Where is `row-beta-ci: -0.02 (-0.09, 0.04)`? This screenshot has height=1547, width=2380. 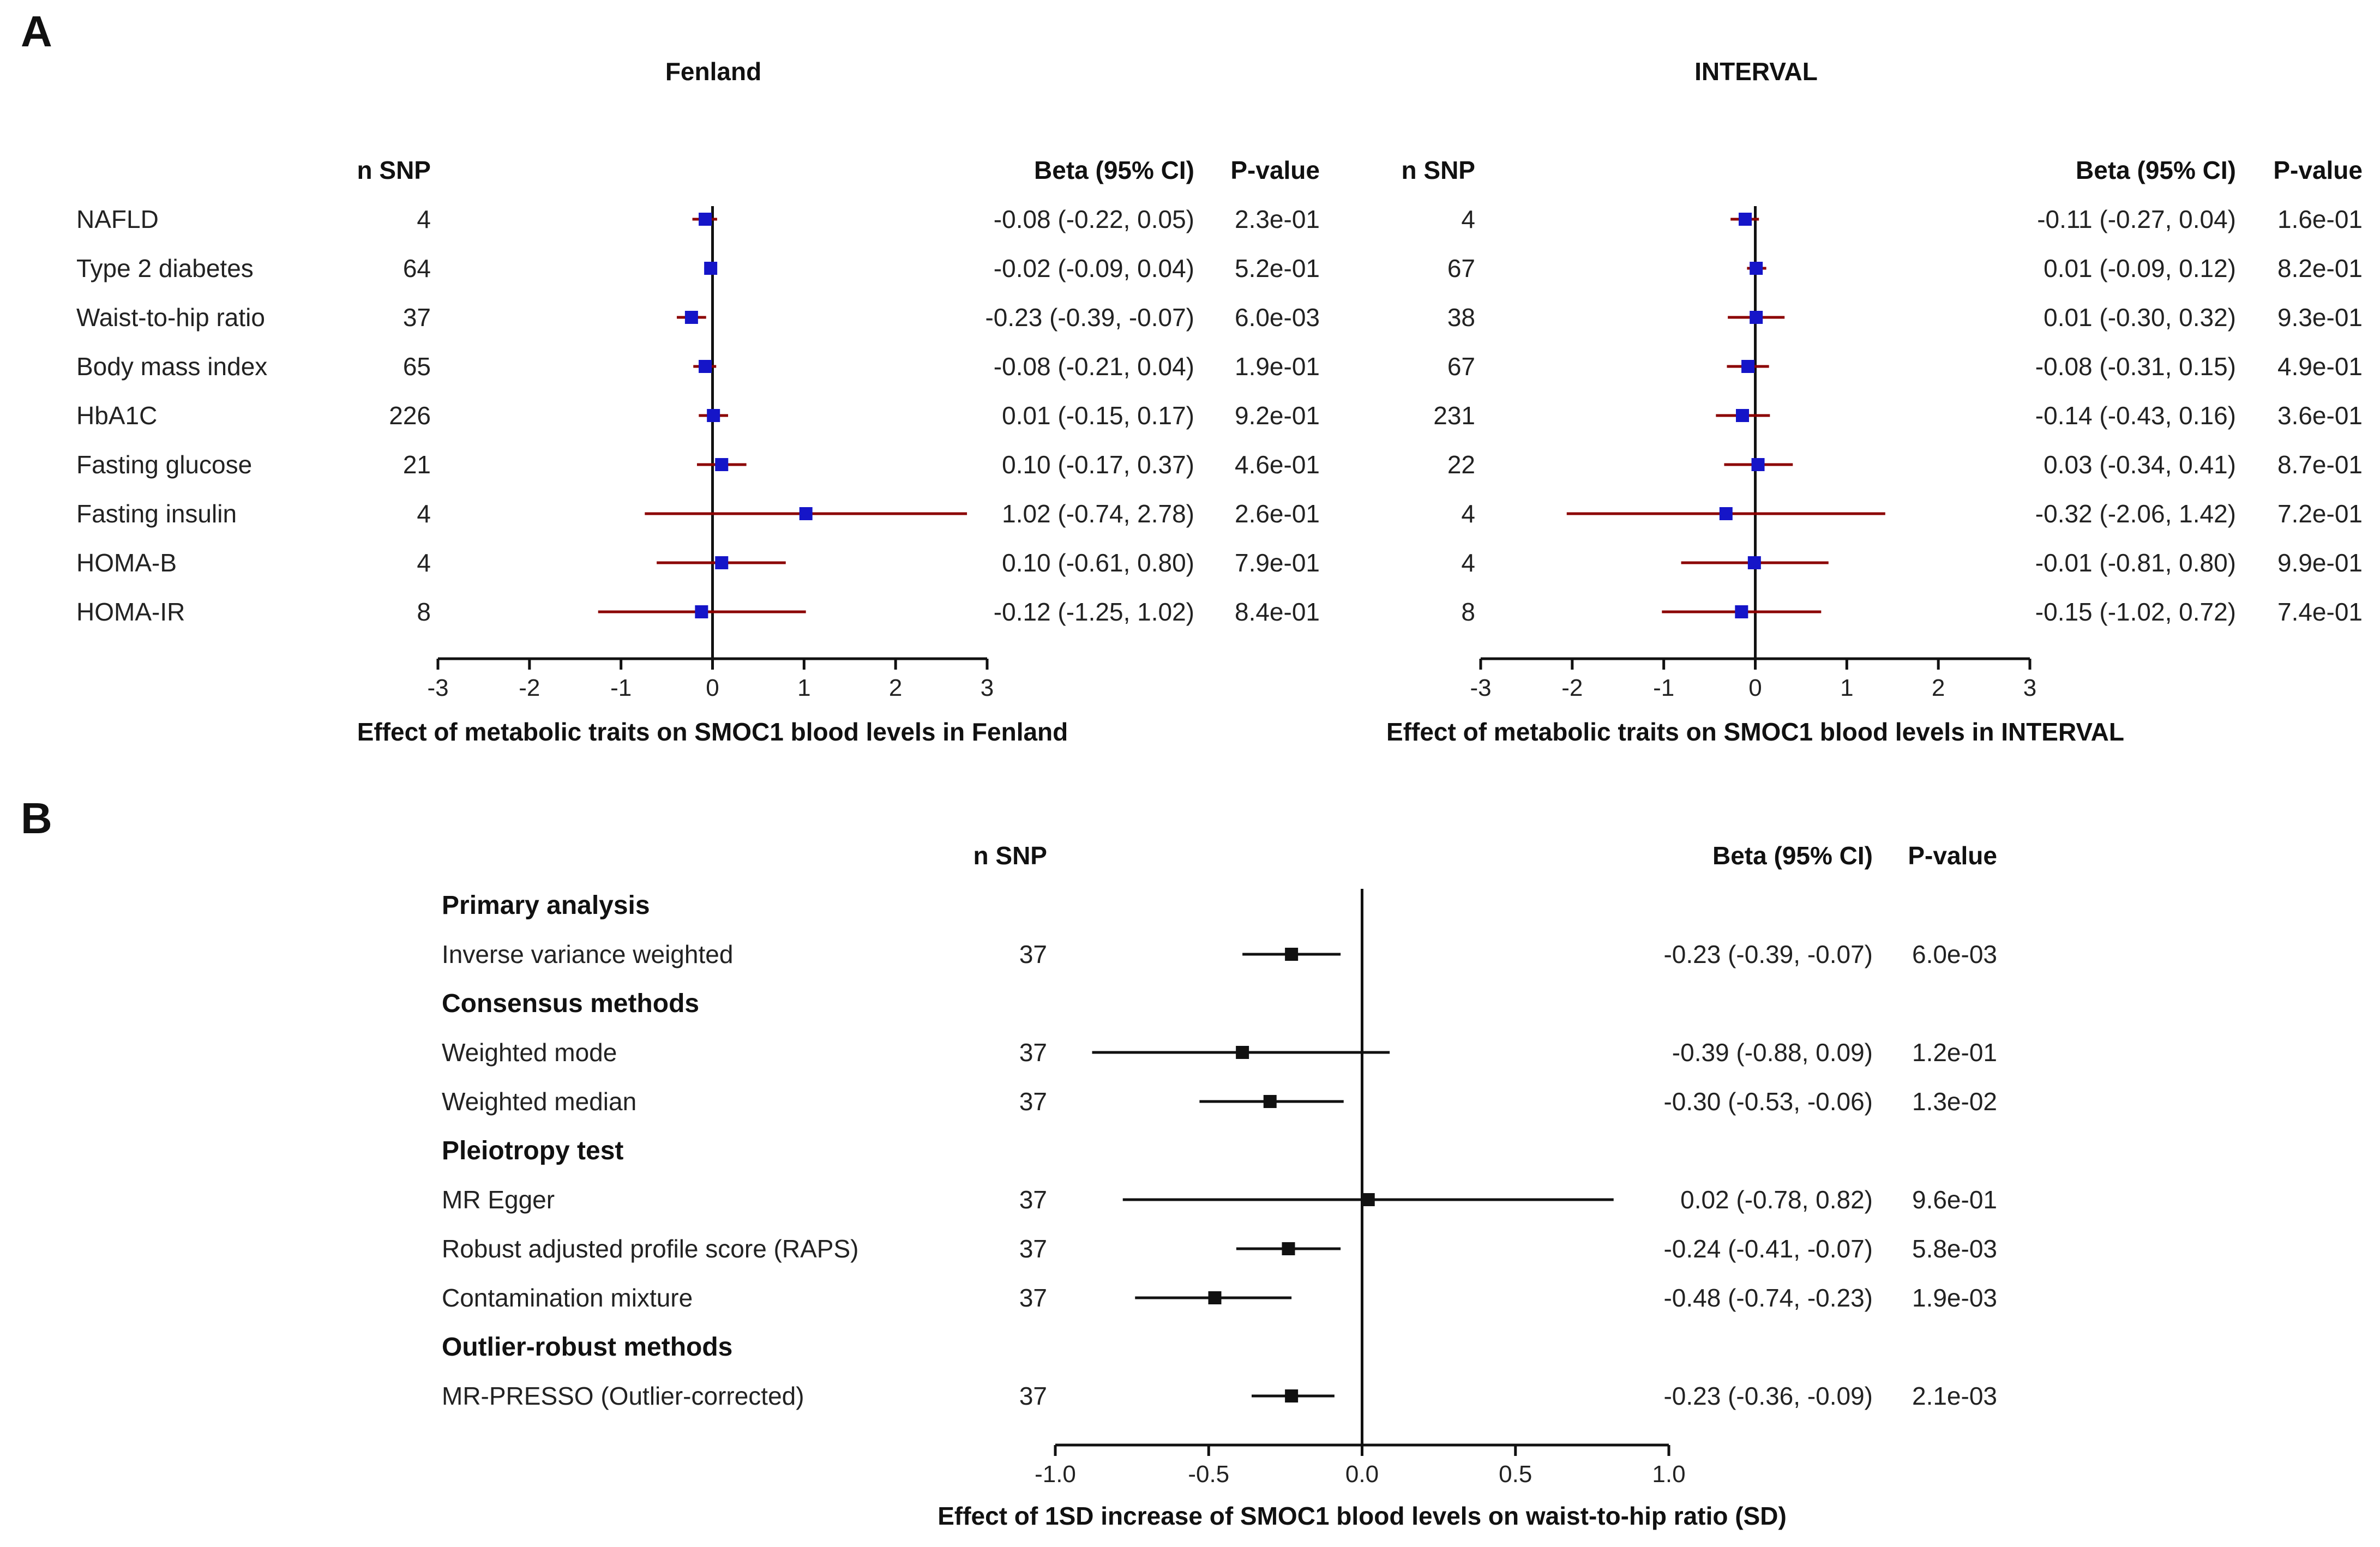 row-beta-ci: -0.02 (-0.09, 0.04) is located at coordinates (1094, 268).